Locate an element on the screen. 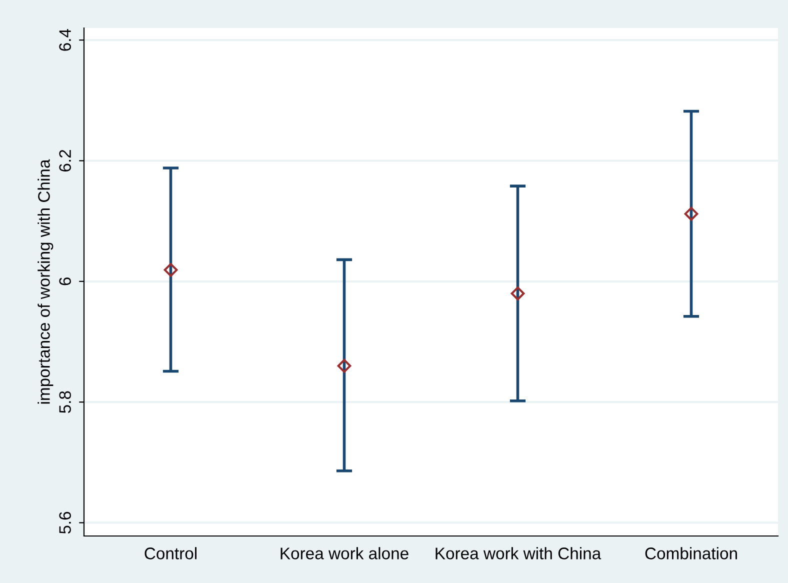 This screenshot has width=788, height=583. y-tick-label: 6 is located at coordinates (65, 281).